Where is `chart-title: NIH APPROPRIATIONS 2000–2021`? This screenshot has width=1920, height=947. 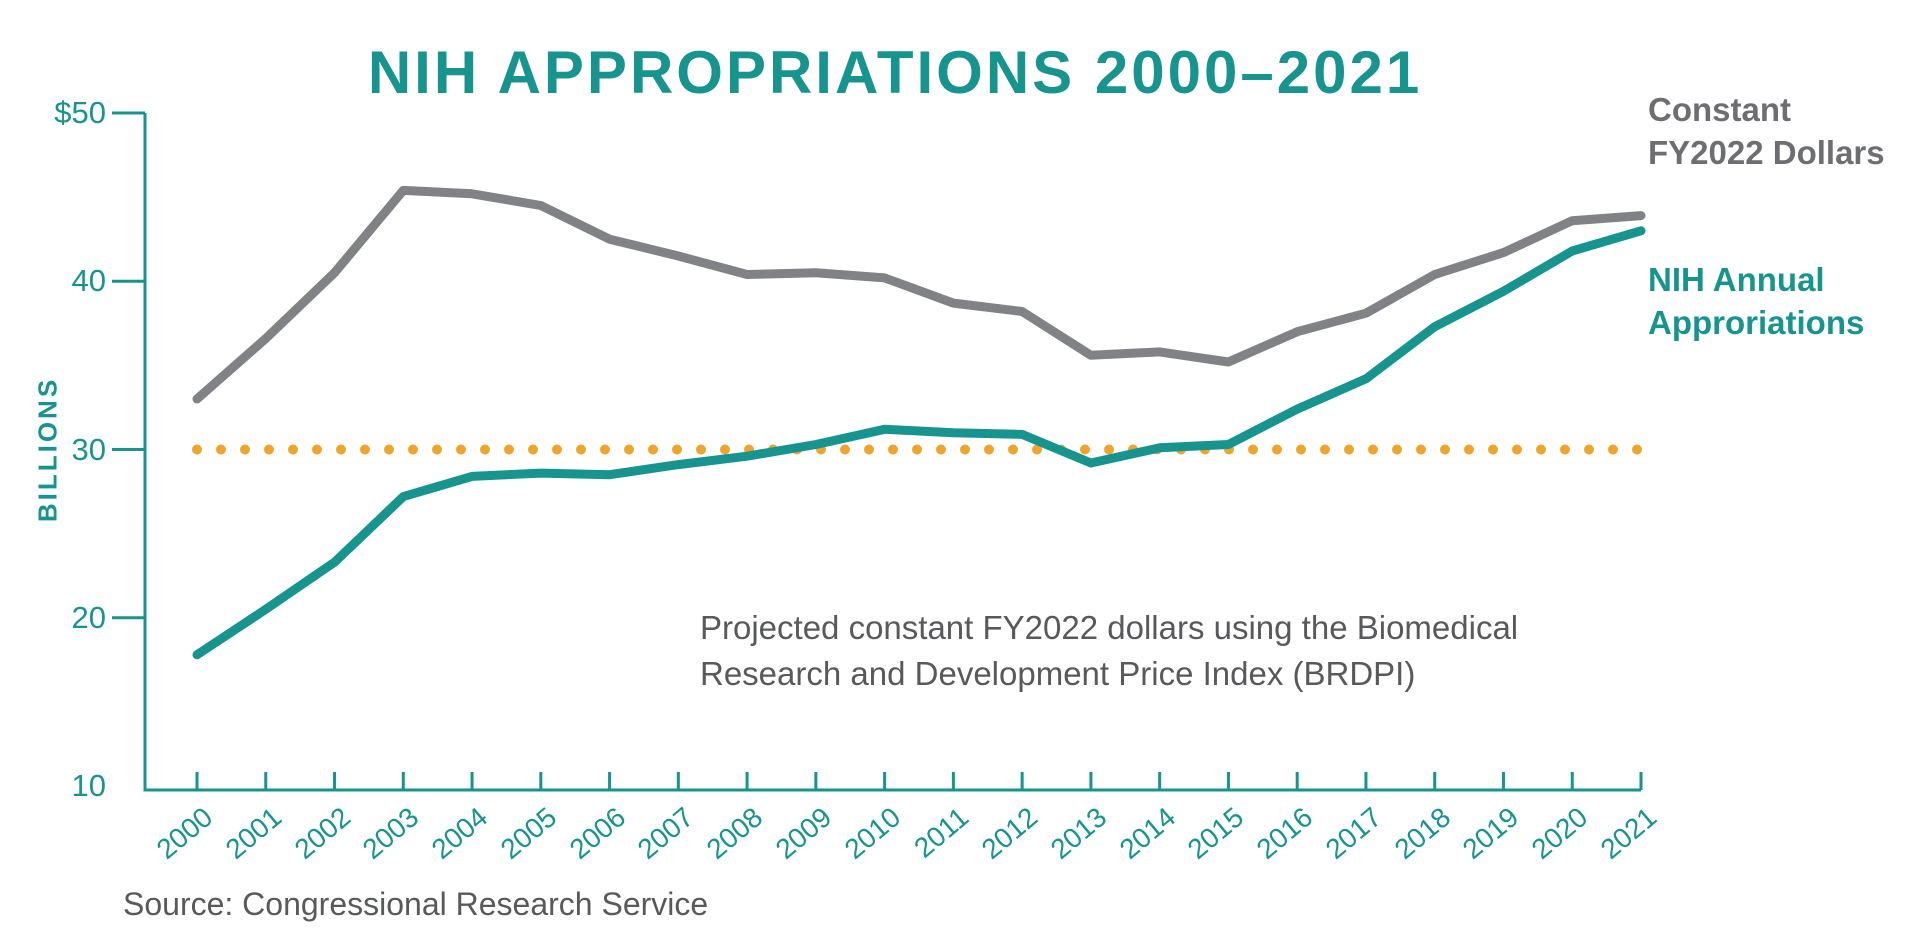
chart-title: NIH APPROPRIATIONS 2000–2021 is located at coordinates (895, 72).